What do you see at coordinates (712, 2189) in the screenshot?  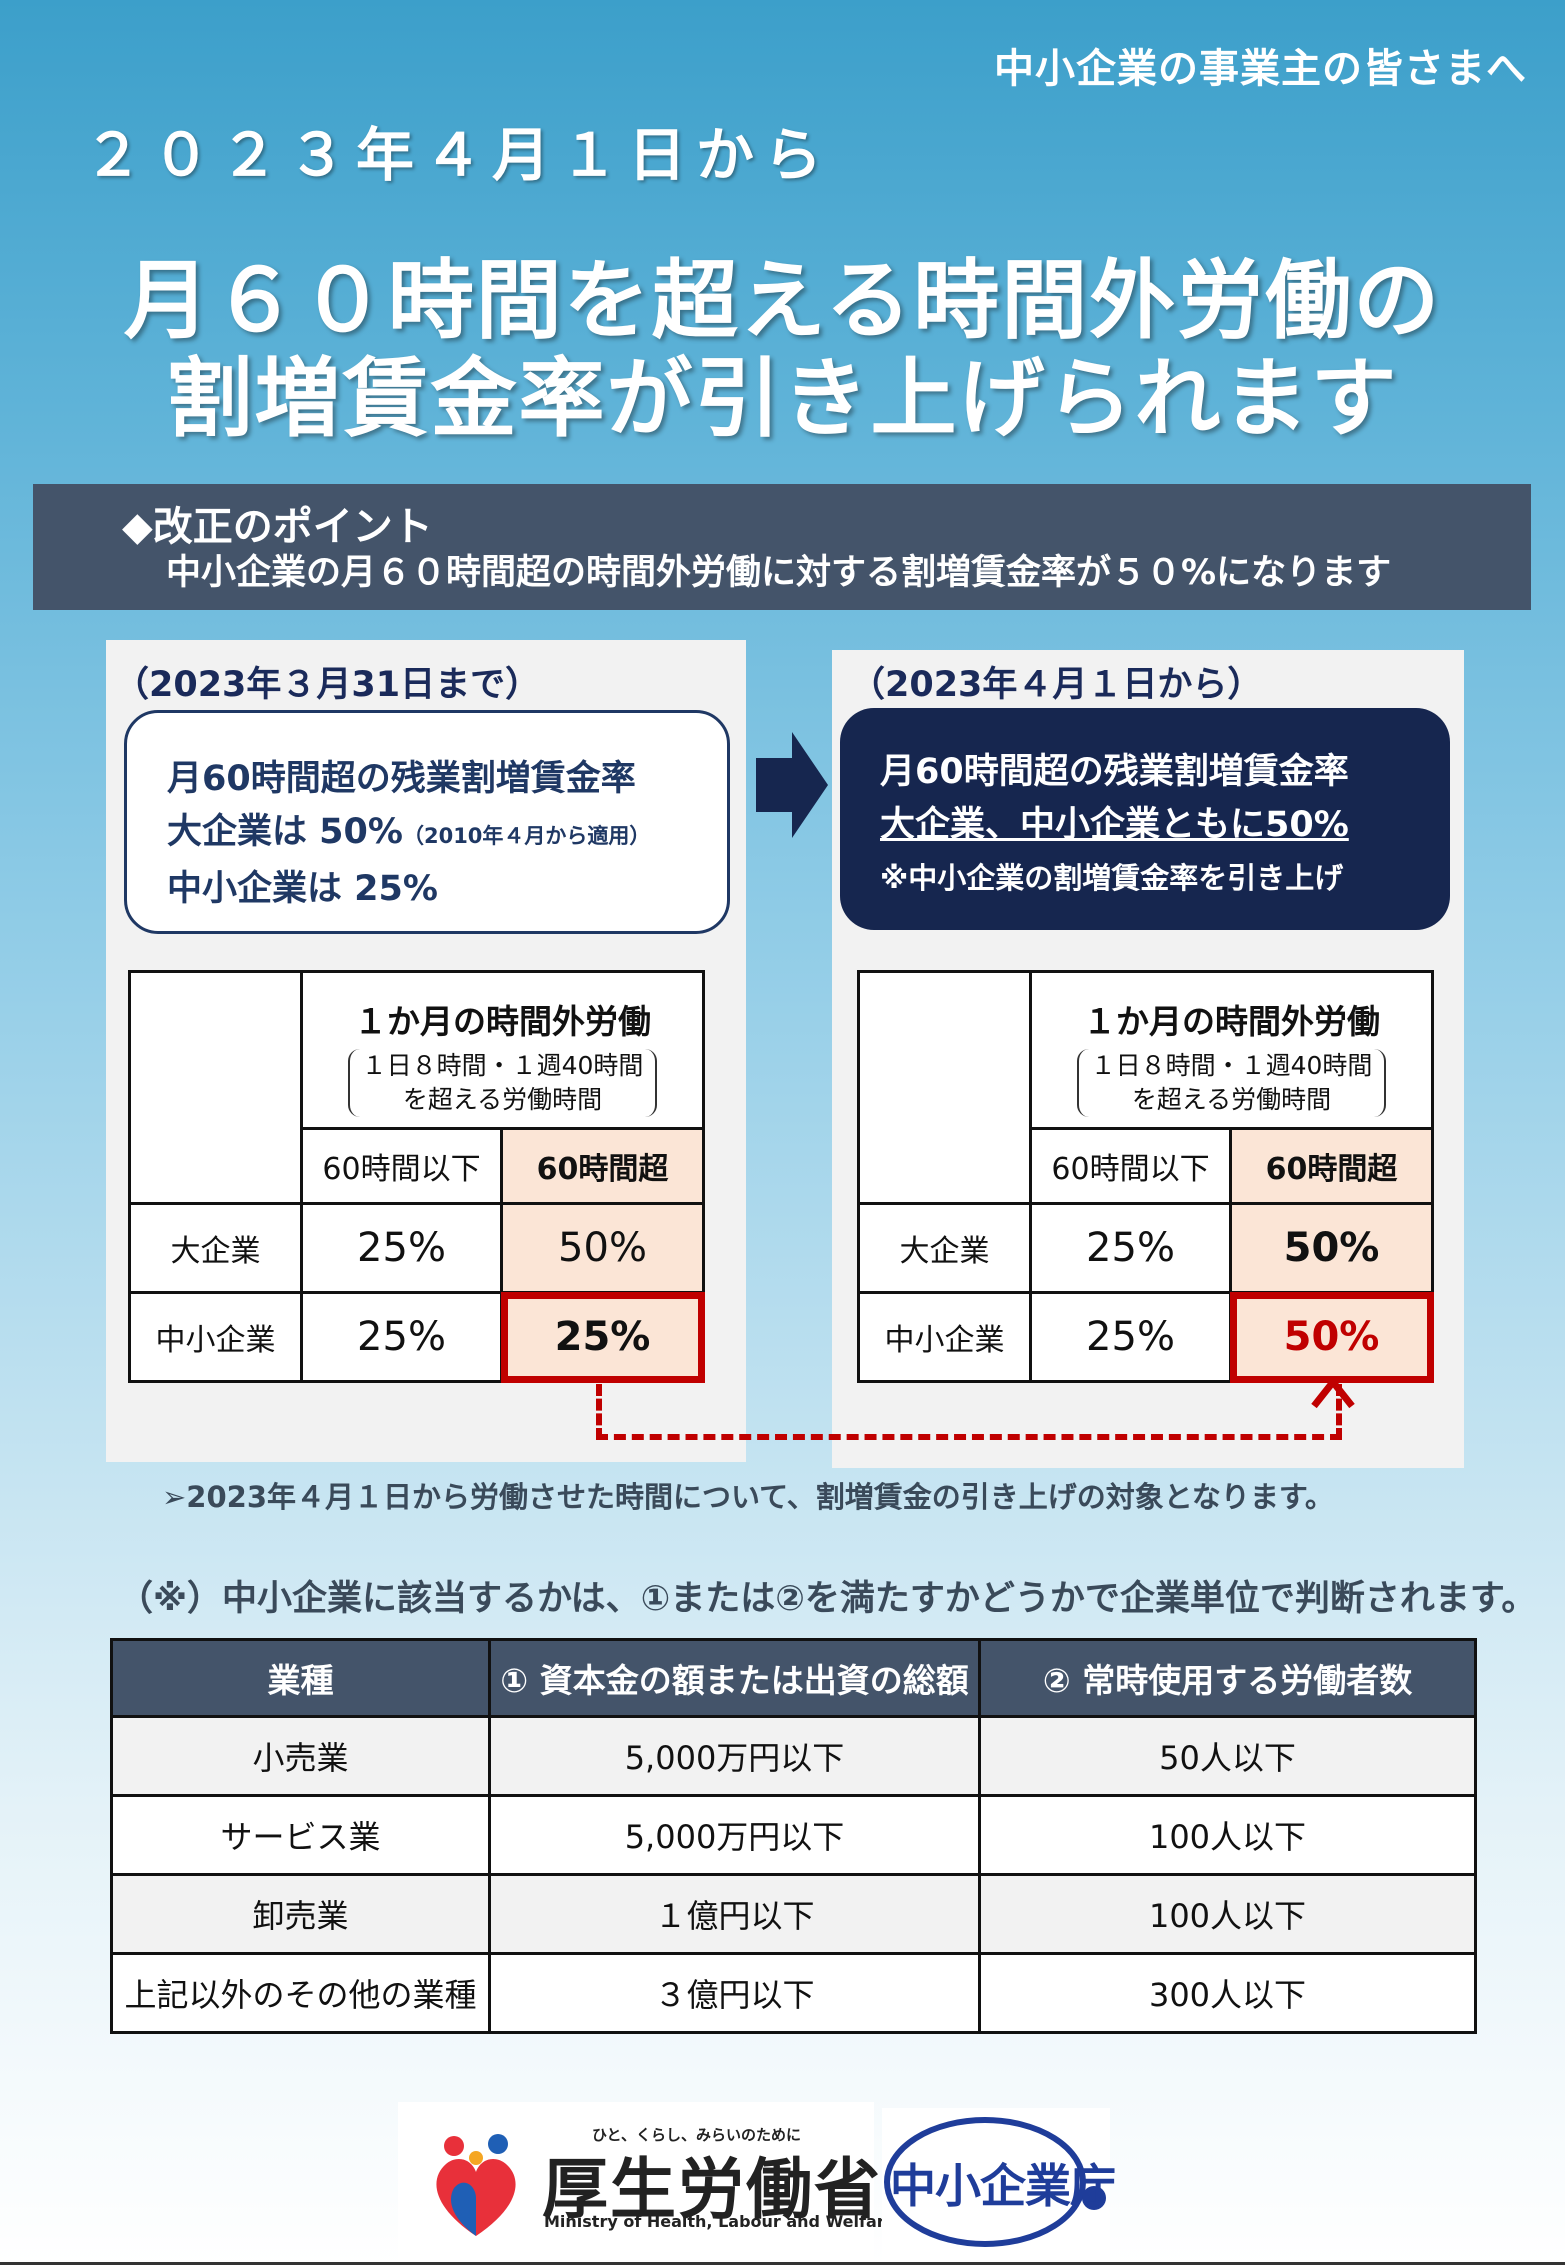 I see `mhlw-name: 厚生労働省` at bounding box center [712, 2189].